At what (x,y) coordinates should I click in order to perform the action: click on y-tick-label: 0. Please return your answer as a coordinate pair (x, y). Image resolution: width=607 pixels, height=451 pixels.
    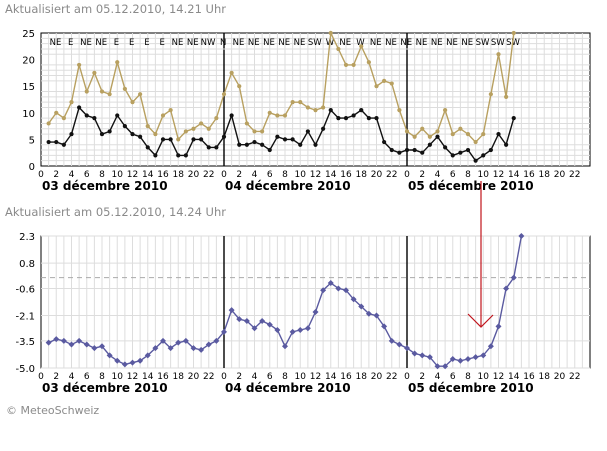
    Looking at the image, I should click on (32, 167).